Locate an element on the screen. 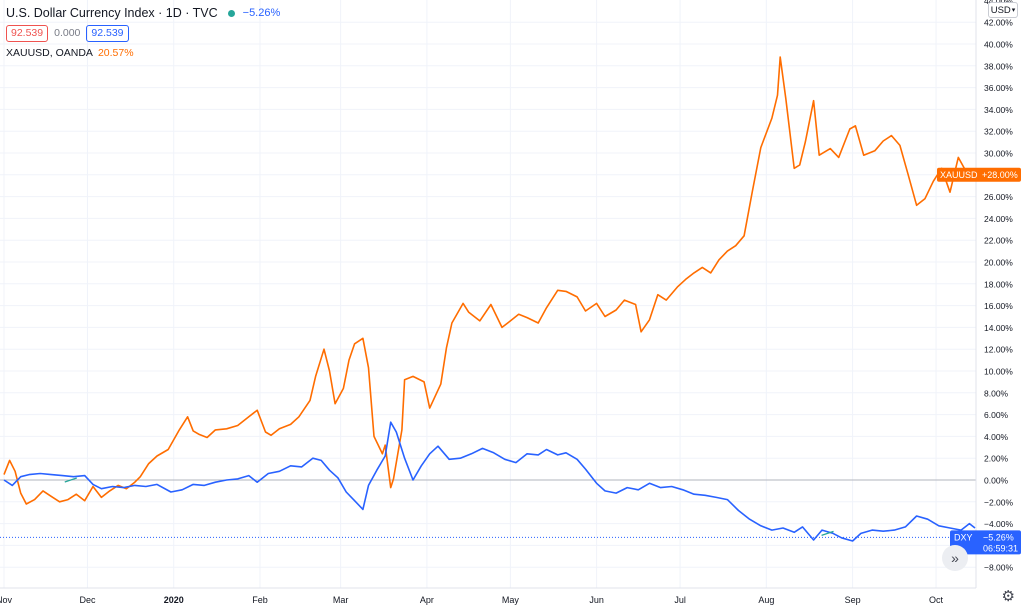 This screenshot has width=1024, height=607. x-tick-label: Dec is located at coordinates (87, 600).